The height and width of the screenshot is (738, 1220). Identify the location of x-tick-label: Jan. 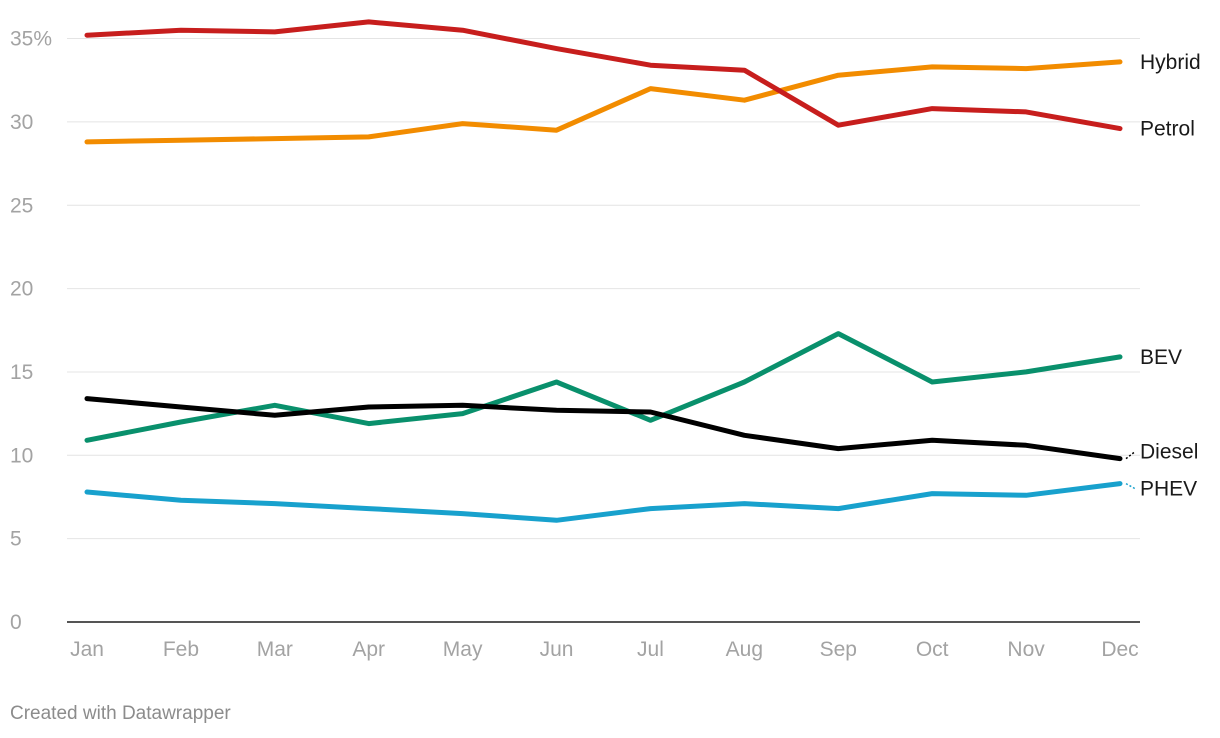
(87, 649).